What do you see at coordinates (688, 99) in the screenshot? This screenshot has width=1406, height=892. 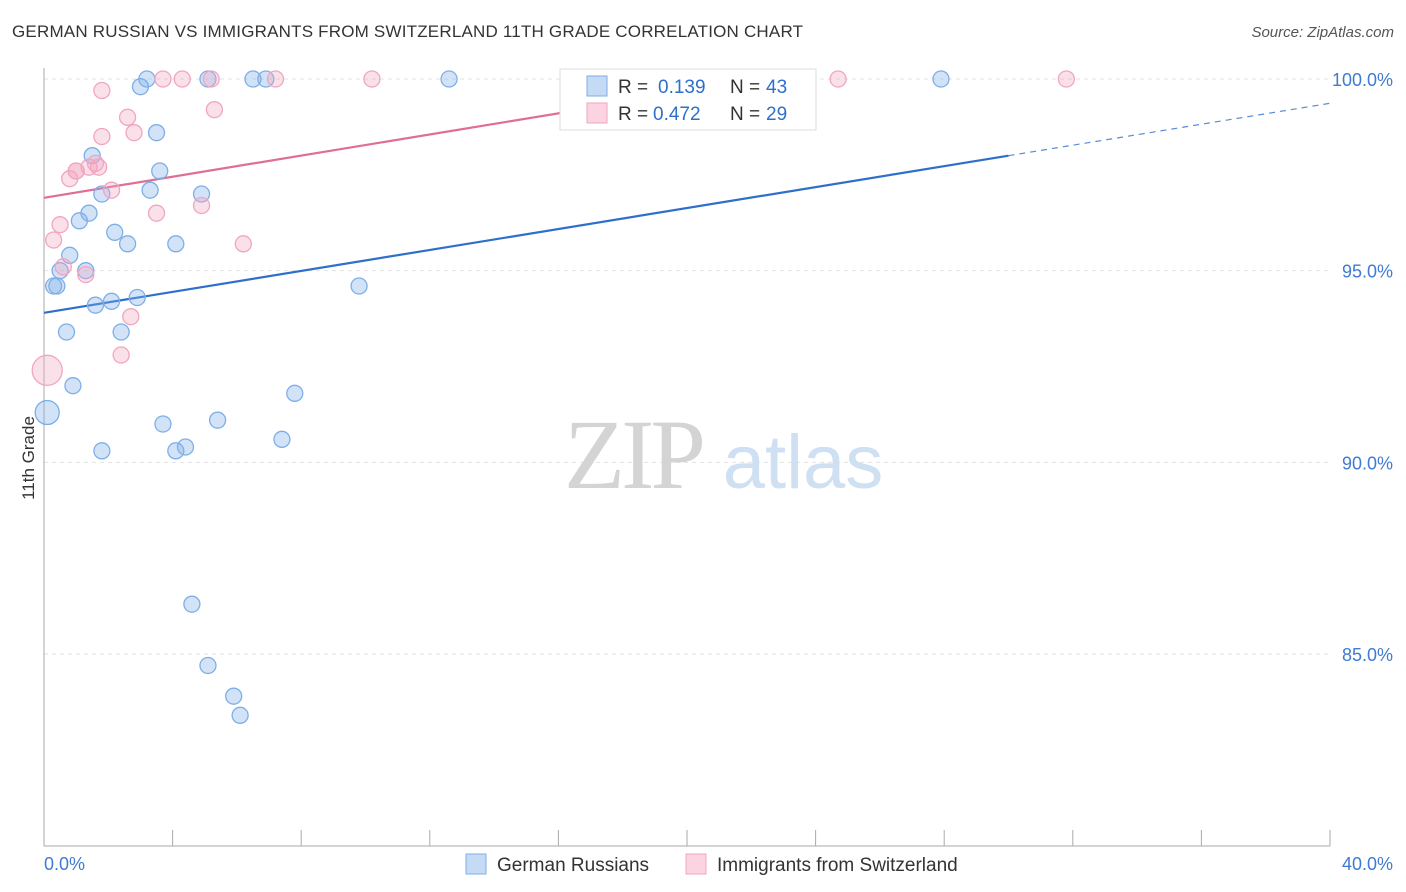 I see `legend-box: R = 0.139 N = 43 R = 0.472 N = 29` at bounding box center [688, 99].